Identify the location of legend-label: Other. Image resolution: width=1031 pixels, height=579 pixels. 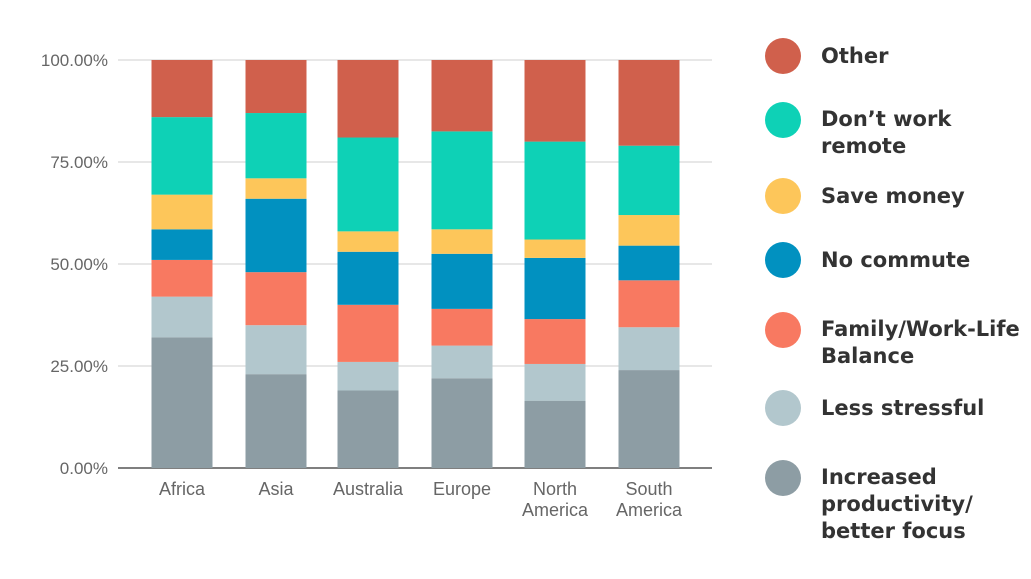
(855, 56).